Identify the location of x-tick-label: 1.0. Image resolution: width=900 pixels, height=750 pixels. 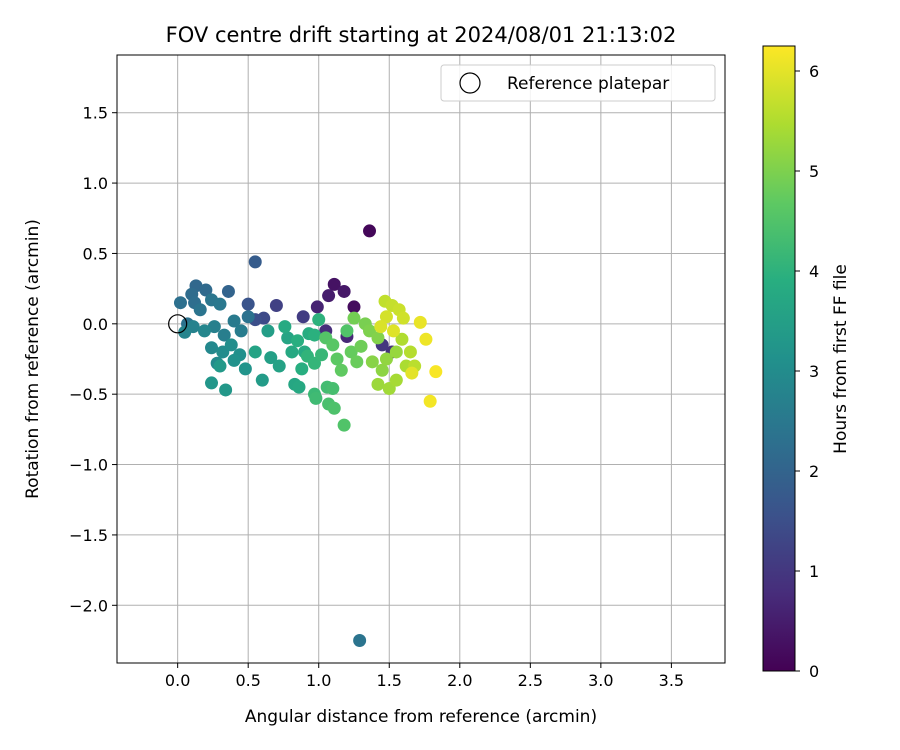
(318, 680).